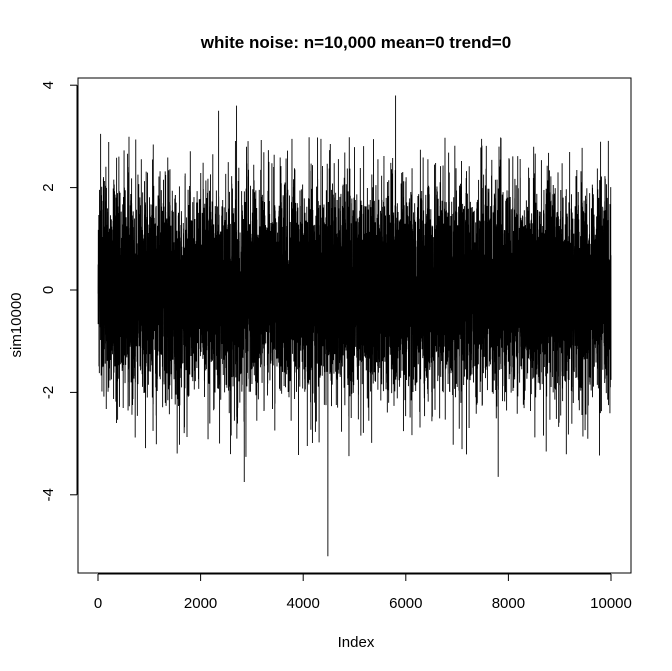  Describe the element at coordinates (363, 592) in the screenshot. I see `x-axis: 0 2000 4000 6000 8000 10000` at that location.